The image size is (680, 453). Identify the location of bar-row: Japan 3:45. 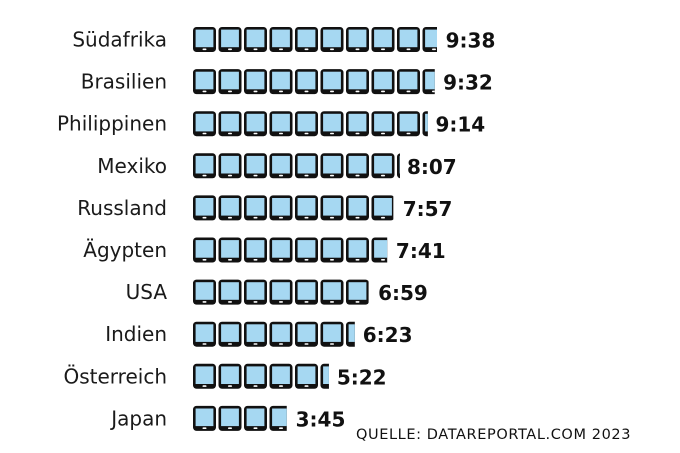
(227, 418).